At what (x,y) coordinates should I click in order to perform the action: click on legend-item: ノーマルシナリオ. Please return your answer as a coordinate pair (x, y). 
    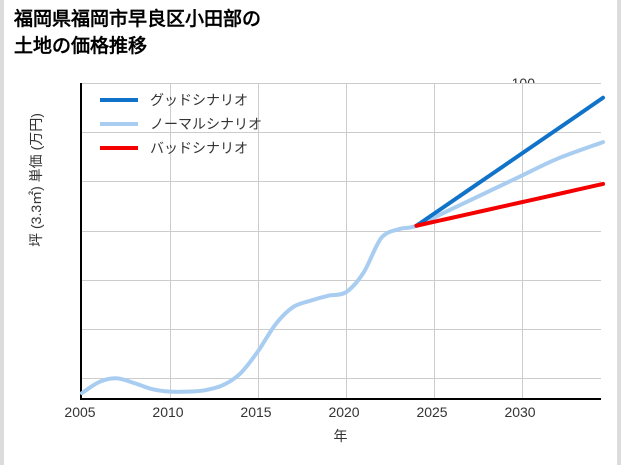
    Looking at the image, I should click on (205, 124).